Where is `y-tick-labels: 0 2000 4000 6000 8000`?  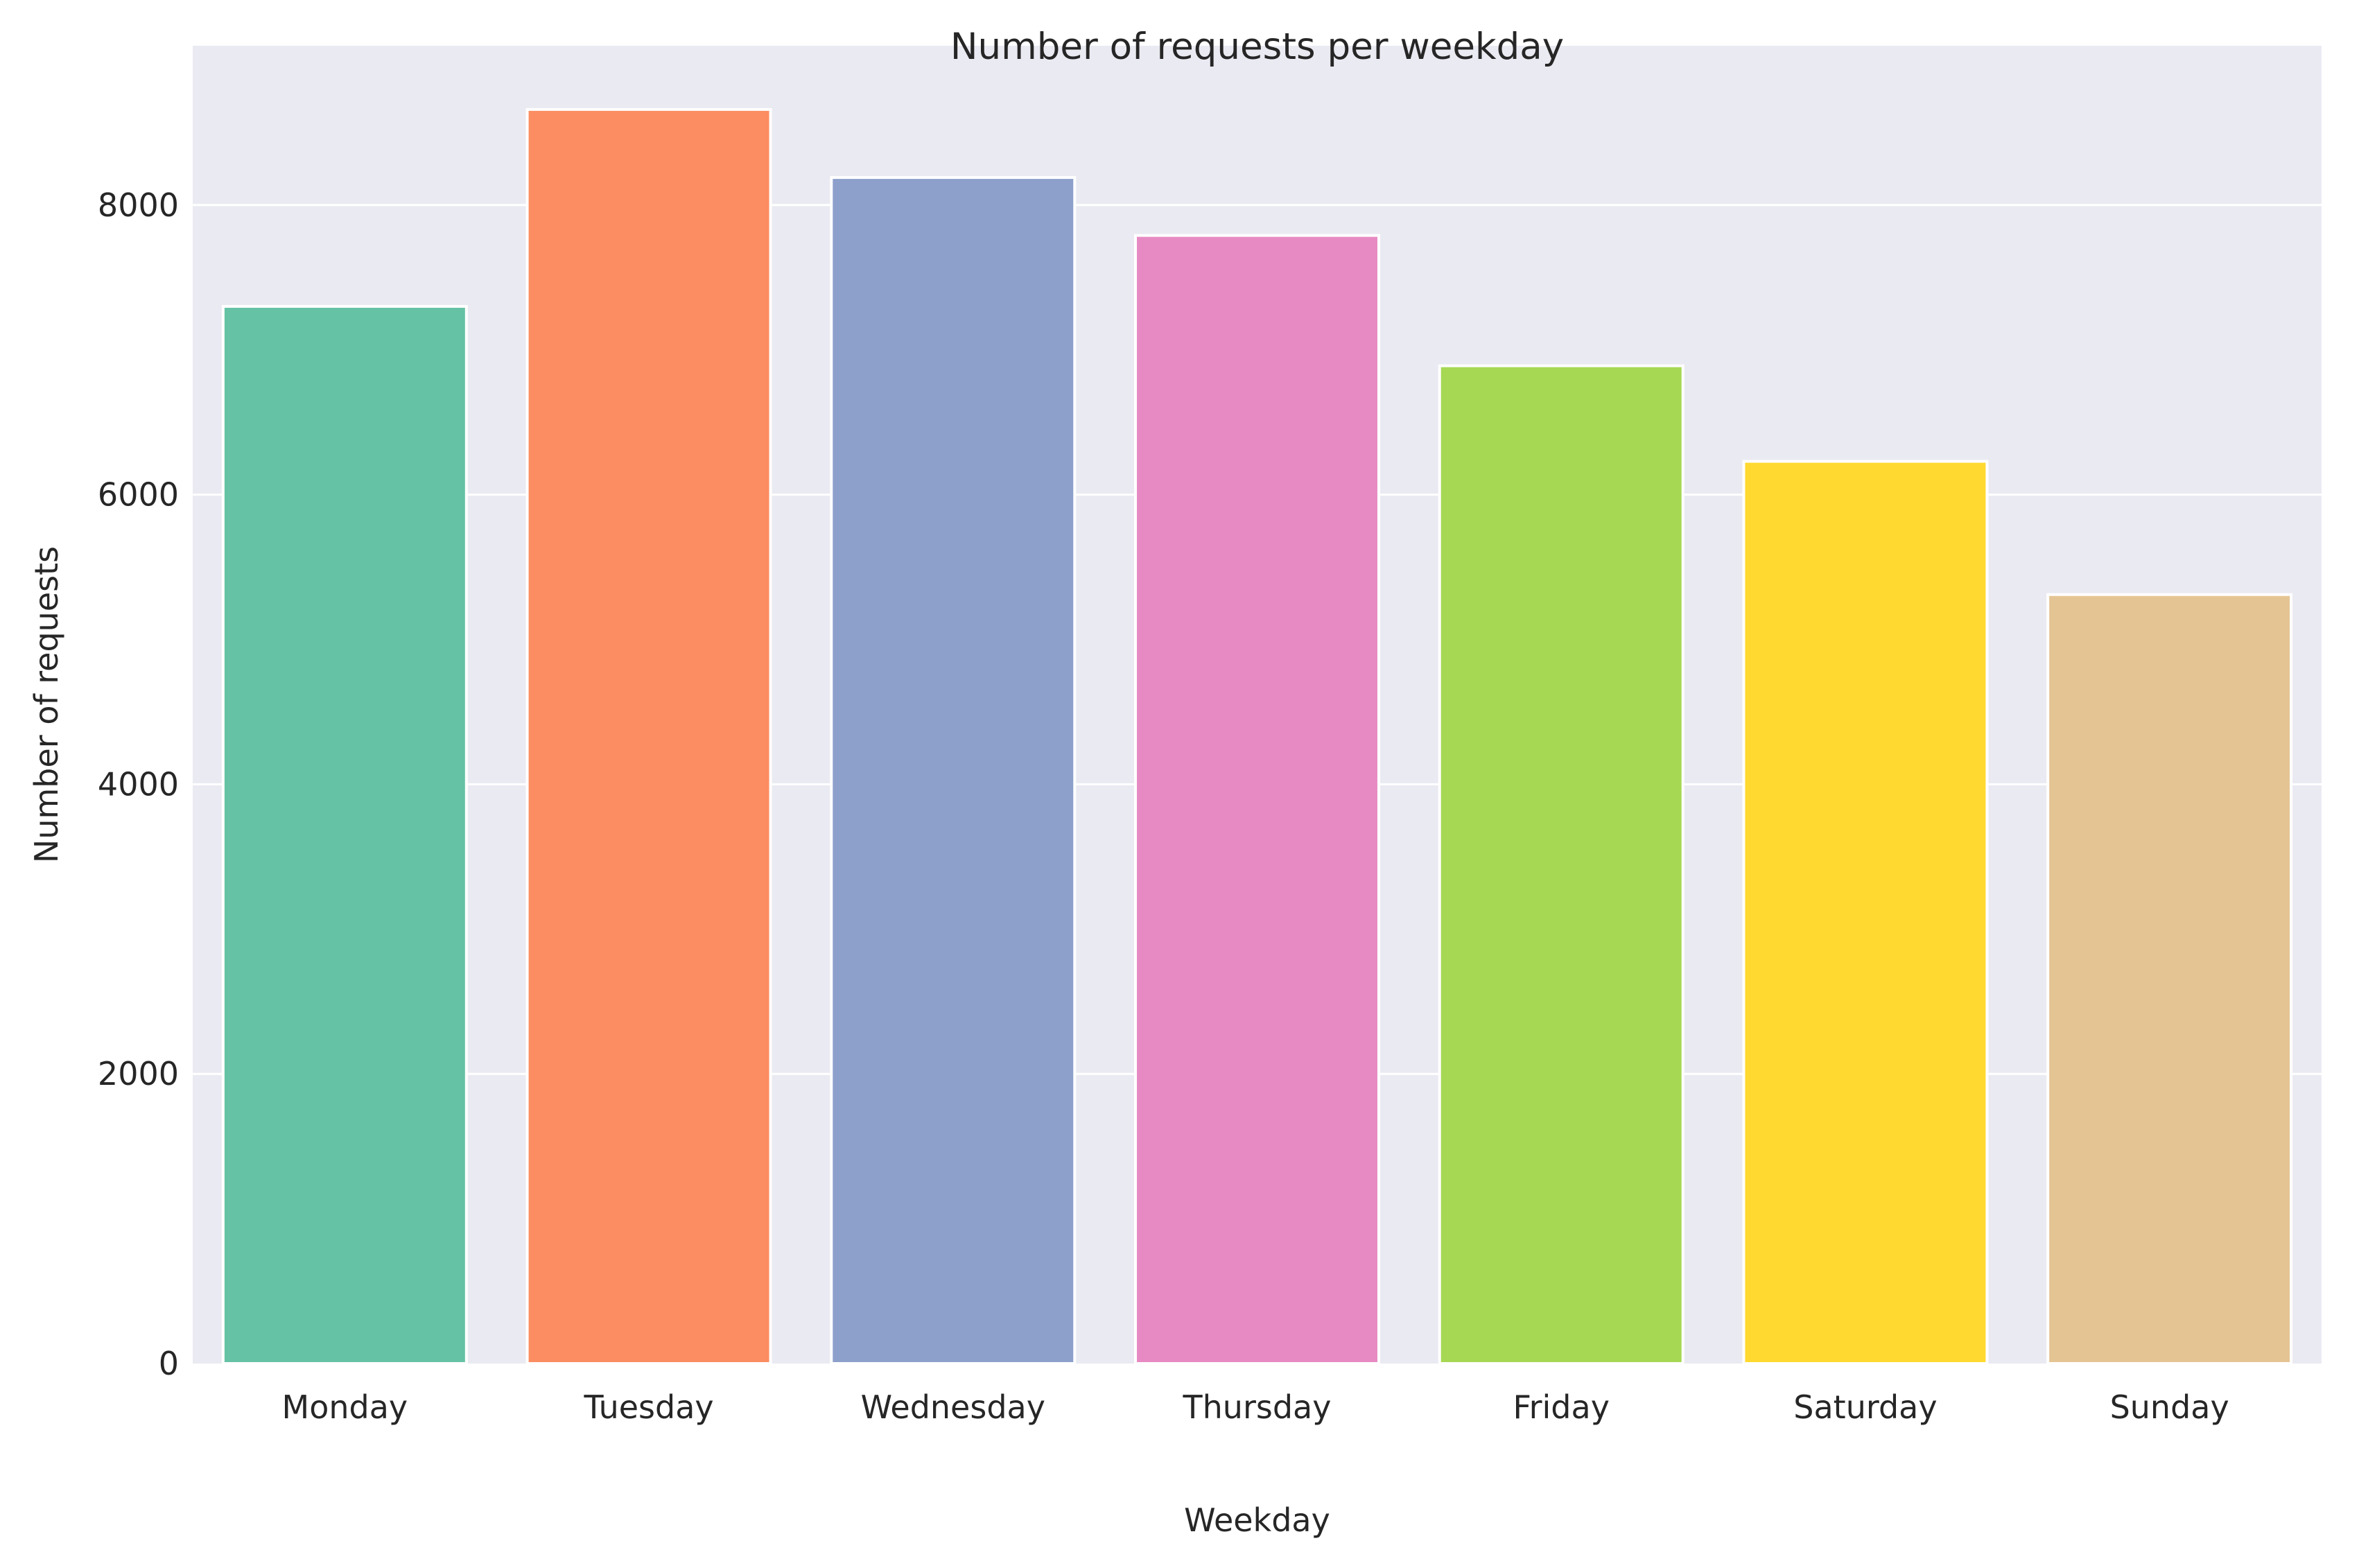 y-tick-labels: 0 2000 4000 6000 8000 is located at coordinates (138, 784).